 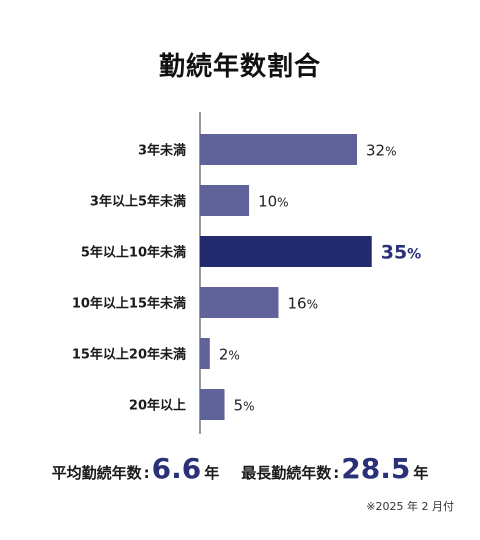 I want to click on category-label: 3年未満, so click(x=162, y=151).